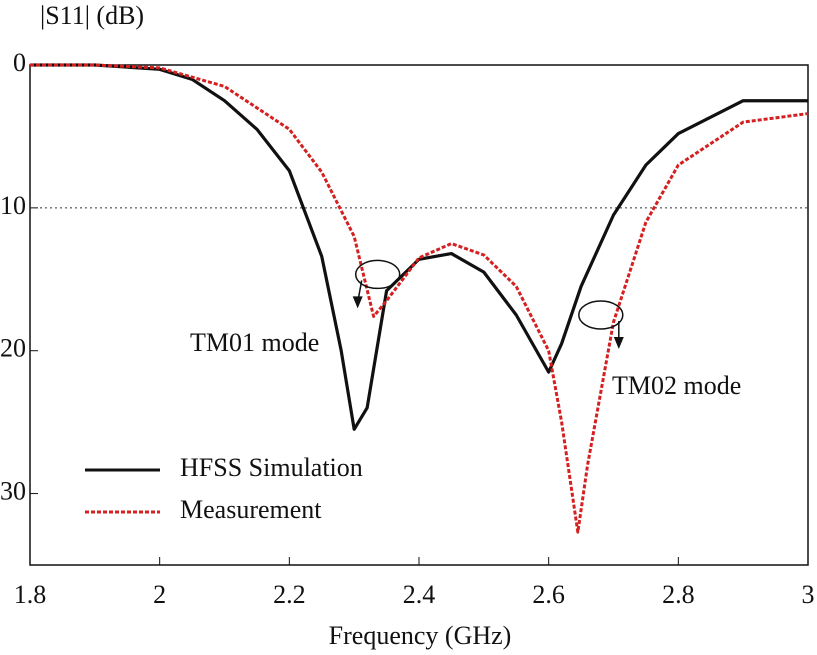 This screenshot has height=655, width=817. Describe the element at coordinates (13, 205) in the screenshot. I see `y-tick-label: -10` at that location.